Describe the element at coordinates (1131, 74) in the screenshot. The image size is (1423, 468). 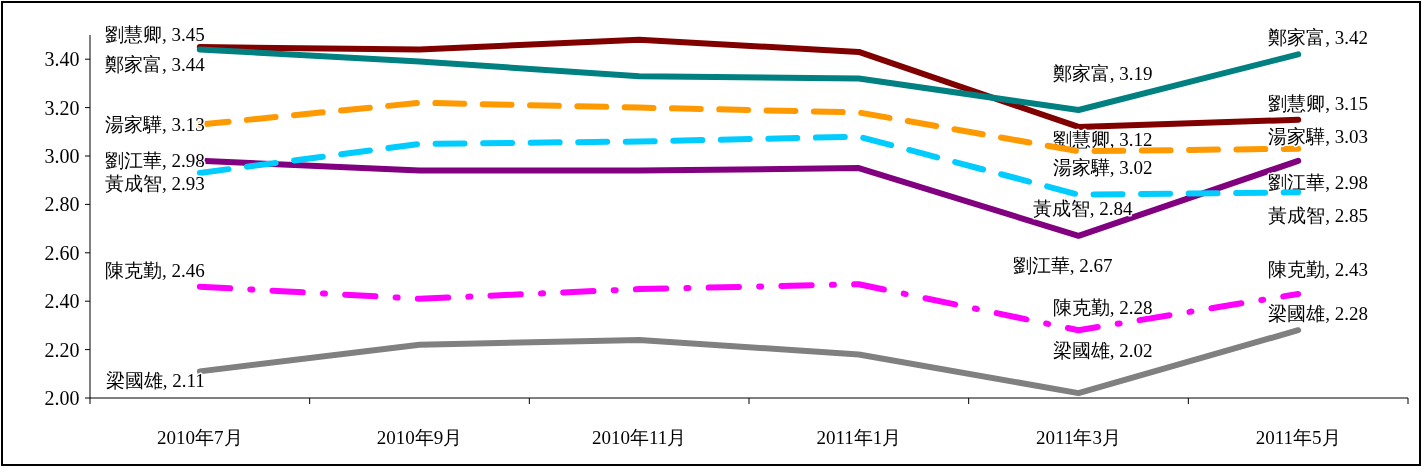
I see `data-label: , 3.19` at that location.